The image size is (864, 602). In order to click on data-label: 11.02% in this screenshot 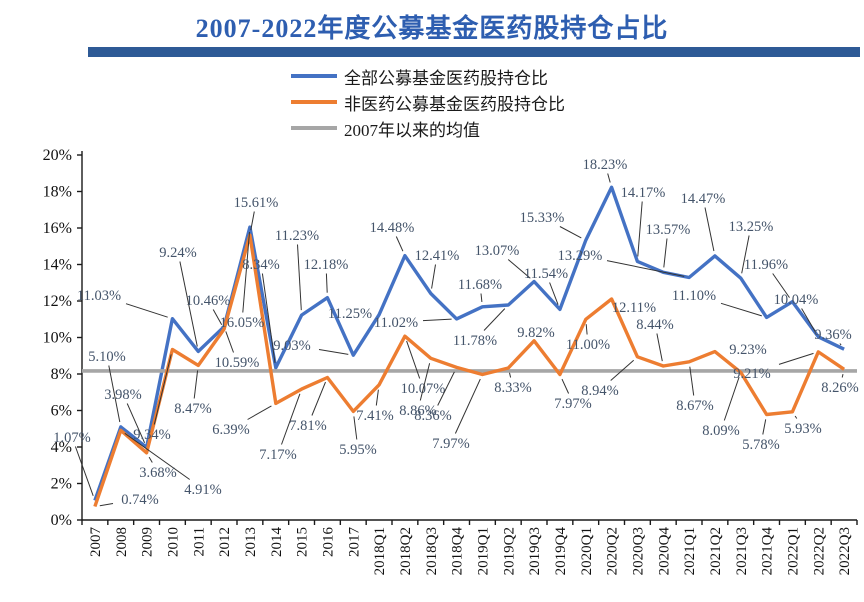, I will do `click(396, 323)`.